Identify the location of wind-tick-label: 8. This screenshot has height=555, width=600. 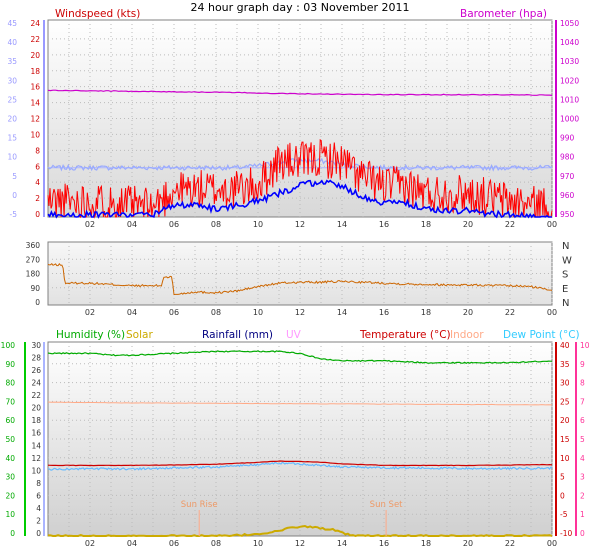
(37, 150).